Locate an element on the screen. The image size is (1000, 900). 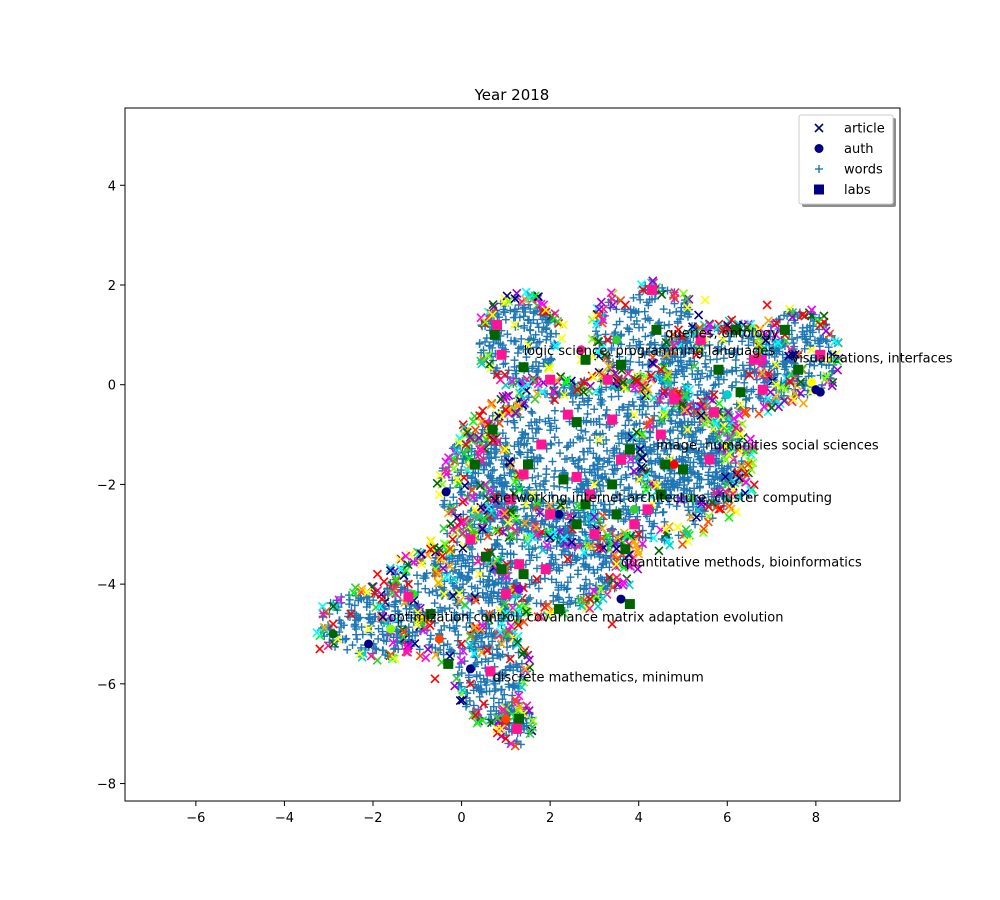
x-tick-label: 2 is located at coordinates (550, 818).